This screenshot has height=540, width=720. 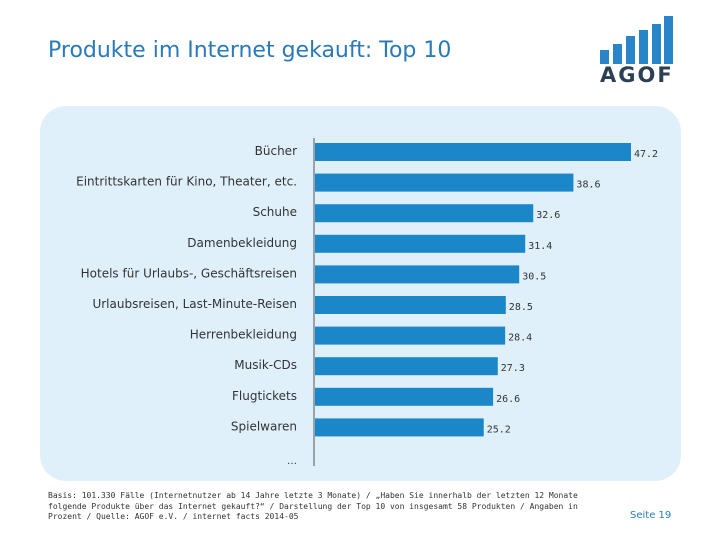 I want to click on agof-logo: AGOF, so click(x=638, y=52).